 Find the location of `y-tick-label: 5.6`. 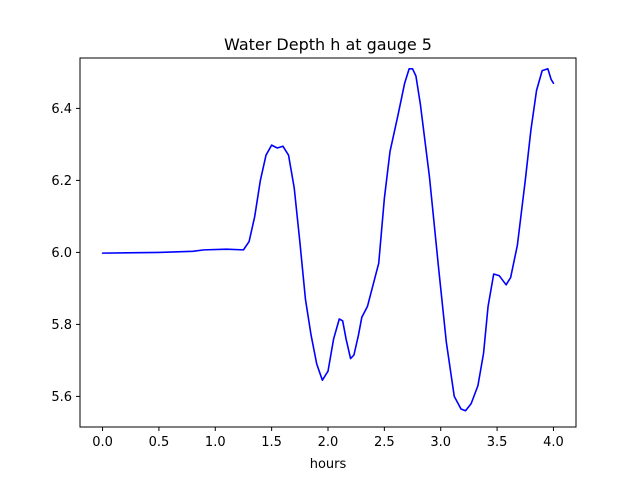

y-tick-label: 5.6 is located at coordinates (61, 397).